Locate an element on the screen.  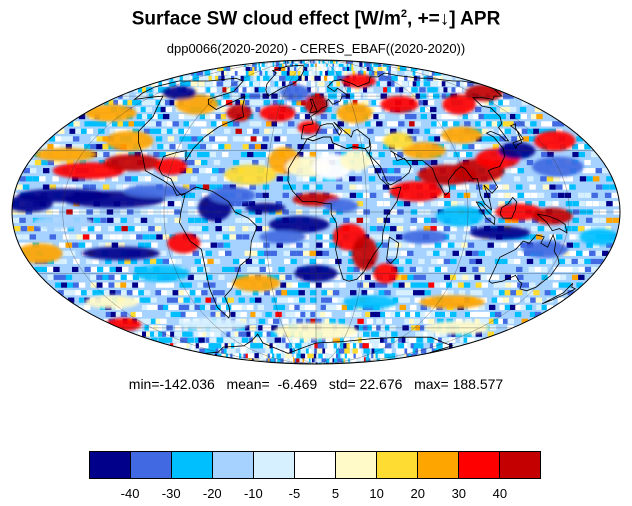
colorbar-tick-label: 10 is located at coordinates (376, 493).